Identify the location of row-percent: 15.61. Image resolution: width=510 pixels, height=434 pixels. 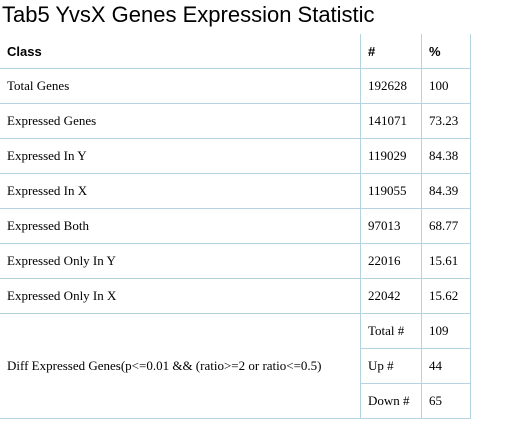
(446, 261).